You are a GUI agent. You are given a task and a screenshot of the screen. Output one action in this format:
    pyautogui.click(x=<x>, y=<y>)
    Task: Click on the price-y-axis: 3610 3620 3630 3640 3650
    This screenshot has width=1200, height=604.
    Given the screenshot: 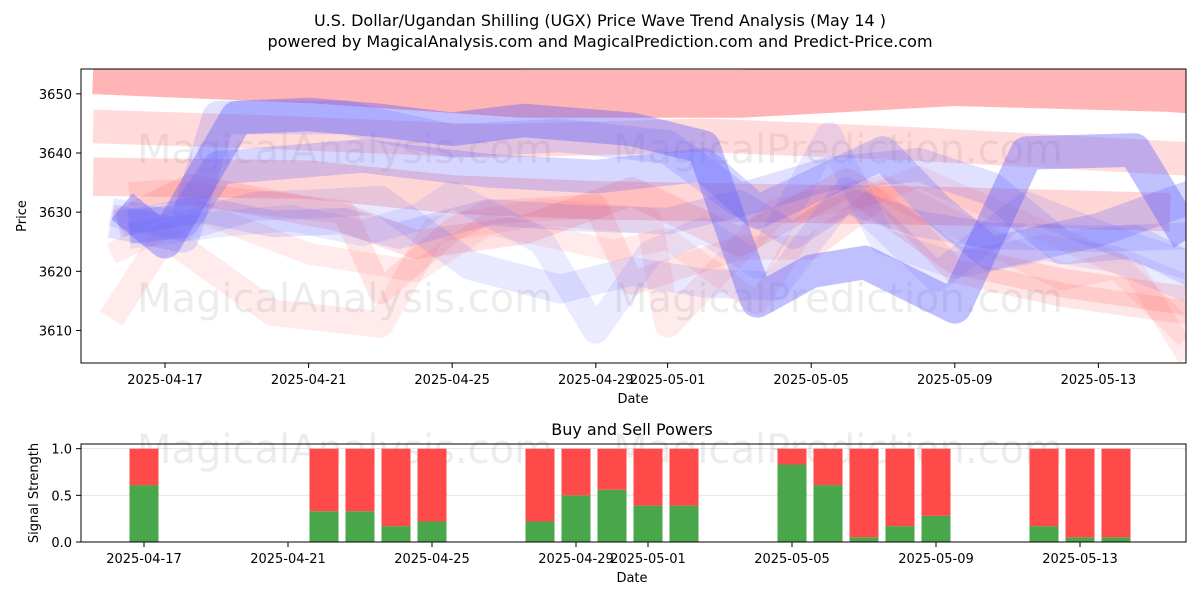 What is the action you would take?
    pyautogui.click(x=60, y=213)
    